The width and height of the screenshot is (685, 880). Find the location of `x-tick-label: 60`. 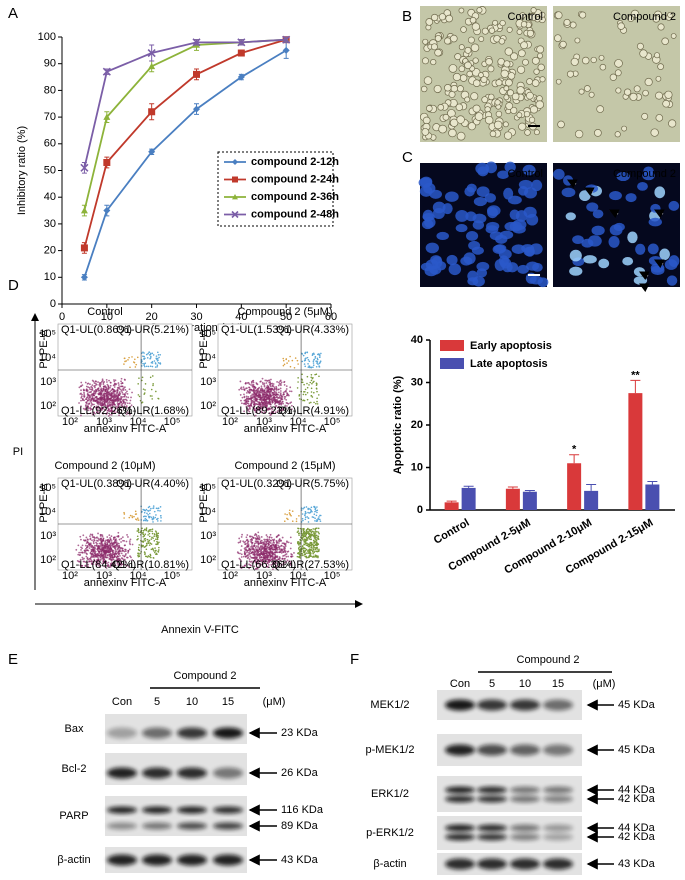

x-tick-label: 60 is located at coordinates (331, 317).